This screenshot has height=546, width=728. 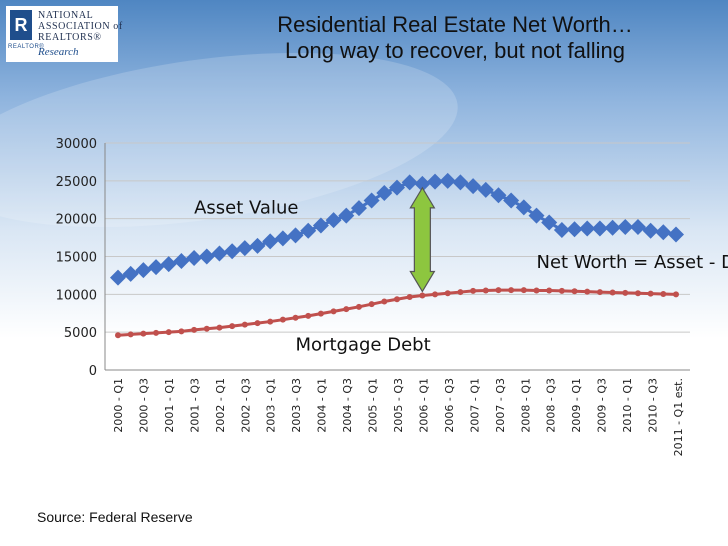 I want to click on x-tick-label: 2010 - Q1, so click(x=627, y=405).